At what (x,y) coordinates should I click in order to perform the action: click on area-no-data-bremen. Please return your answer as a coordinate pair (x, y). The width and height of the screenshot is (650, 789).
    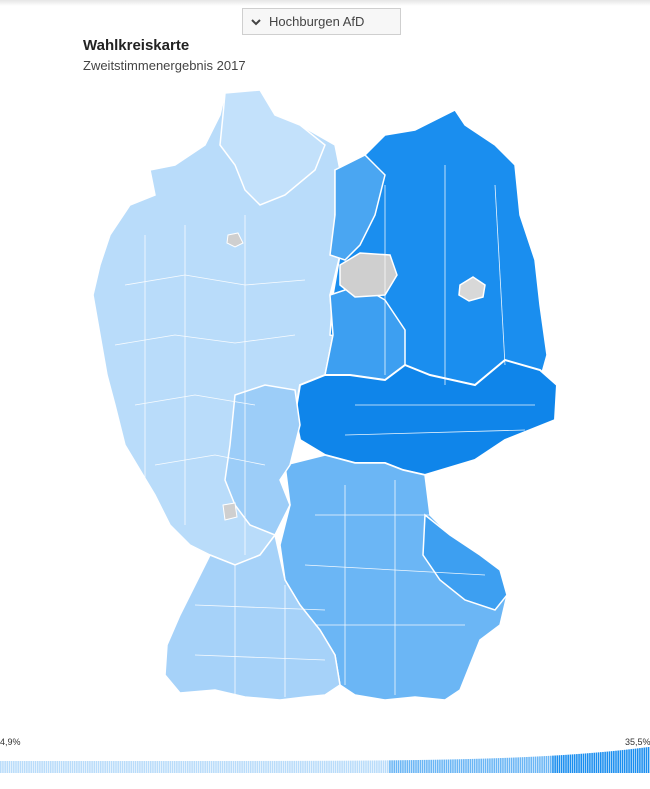
    Looking at the image, I should click on (235, 240).